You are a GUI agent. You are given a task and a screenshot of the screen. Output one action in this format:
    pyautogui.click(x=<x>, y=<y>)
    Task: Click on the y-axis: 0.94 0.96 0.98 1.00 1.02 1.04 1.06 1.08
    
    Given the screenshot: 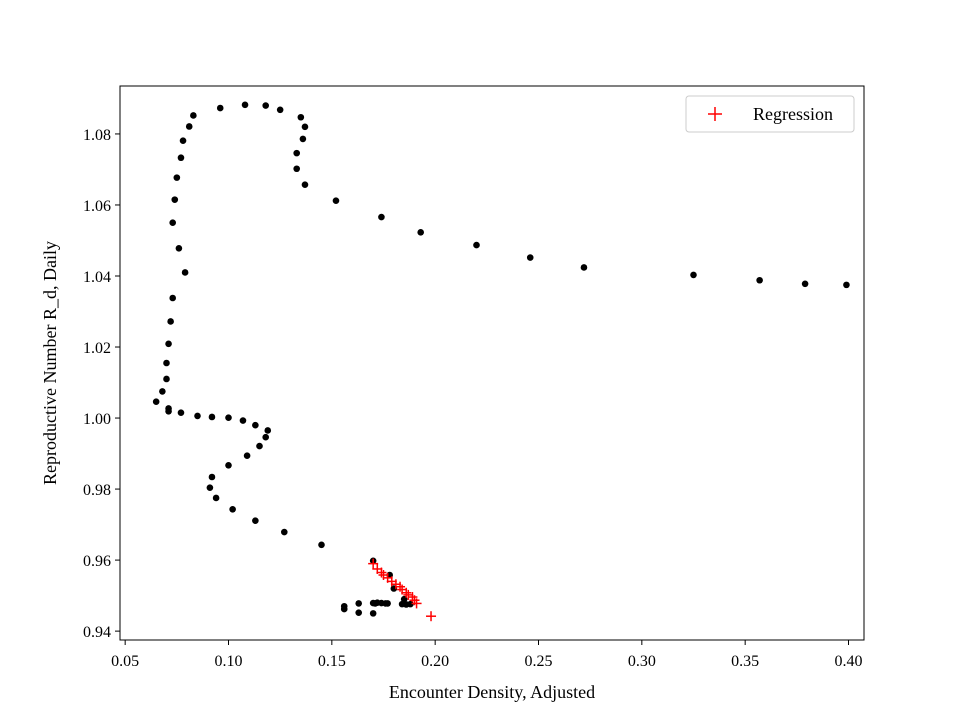 What is the action you would take?
    pyautogui.click(x=101, y=384)
    